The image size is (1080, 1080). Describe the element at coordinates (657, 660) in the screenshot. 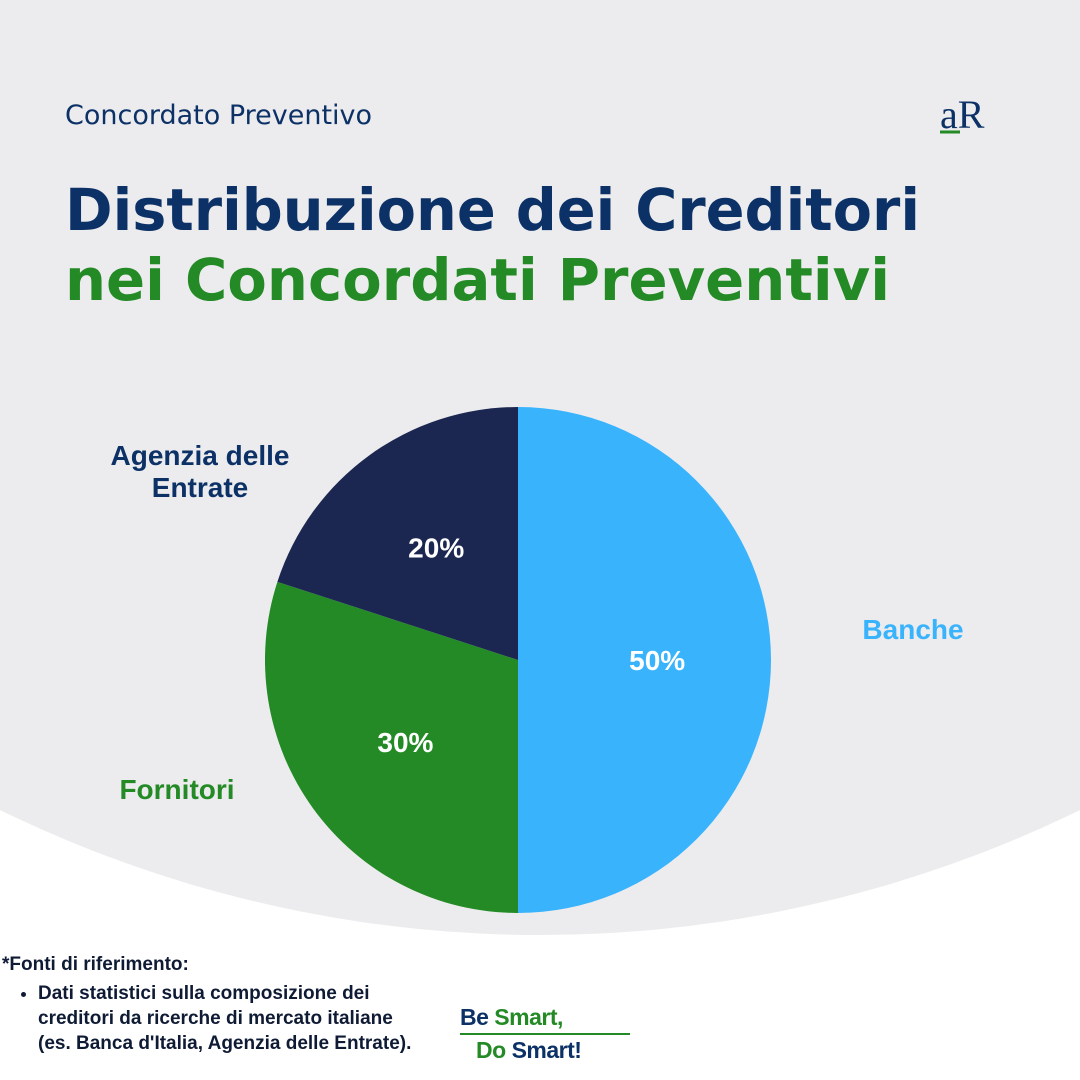

I see `value-label: 50%` at that location.